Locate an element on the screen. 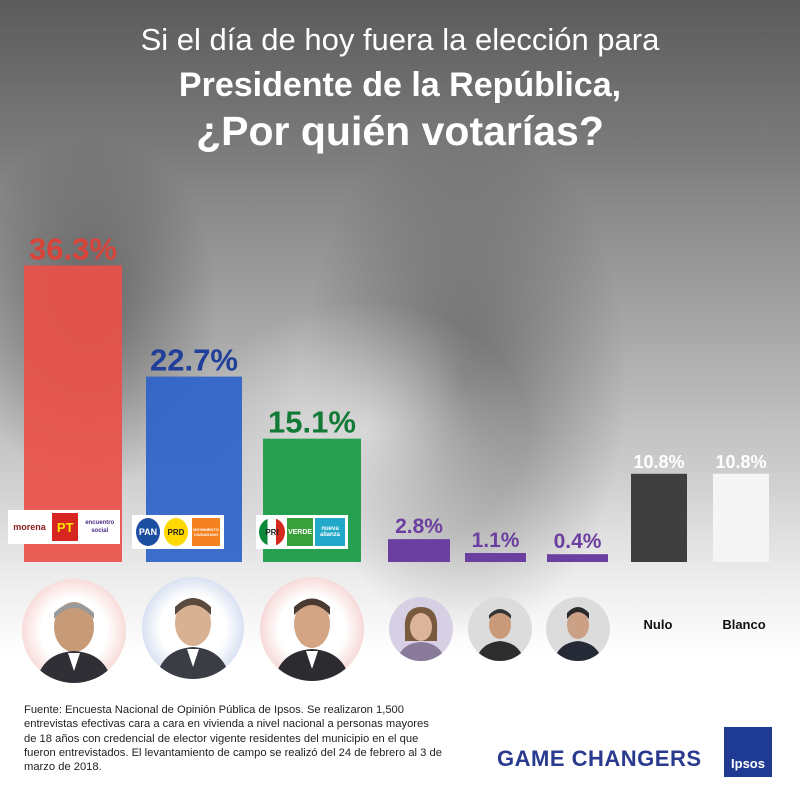 The width and height of the screenshot is (800, 800). bar-value-label-6: 0.4% is located at coordinates (578, 541).